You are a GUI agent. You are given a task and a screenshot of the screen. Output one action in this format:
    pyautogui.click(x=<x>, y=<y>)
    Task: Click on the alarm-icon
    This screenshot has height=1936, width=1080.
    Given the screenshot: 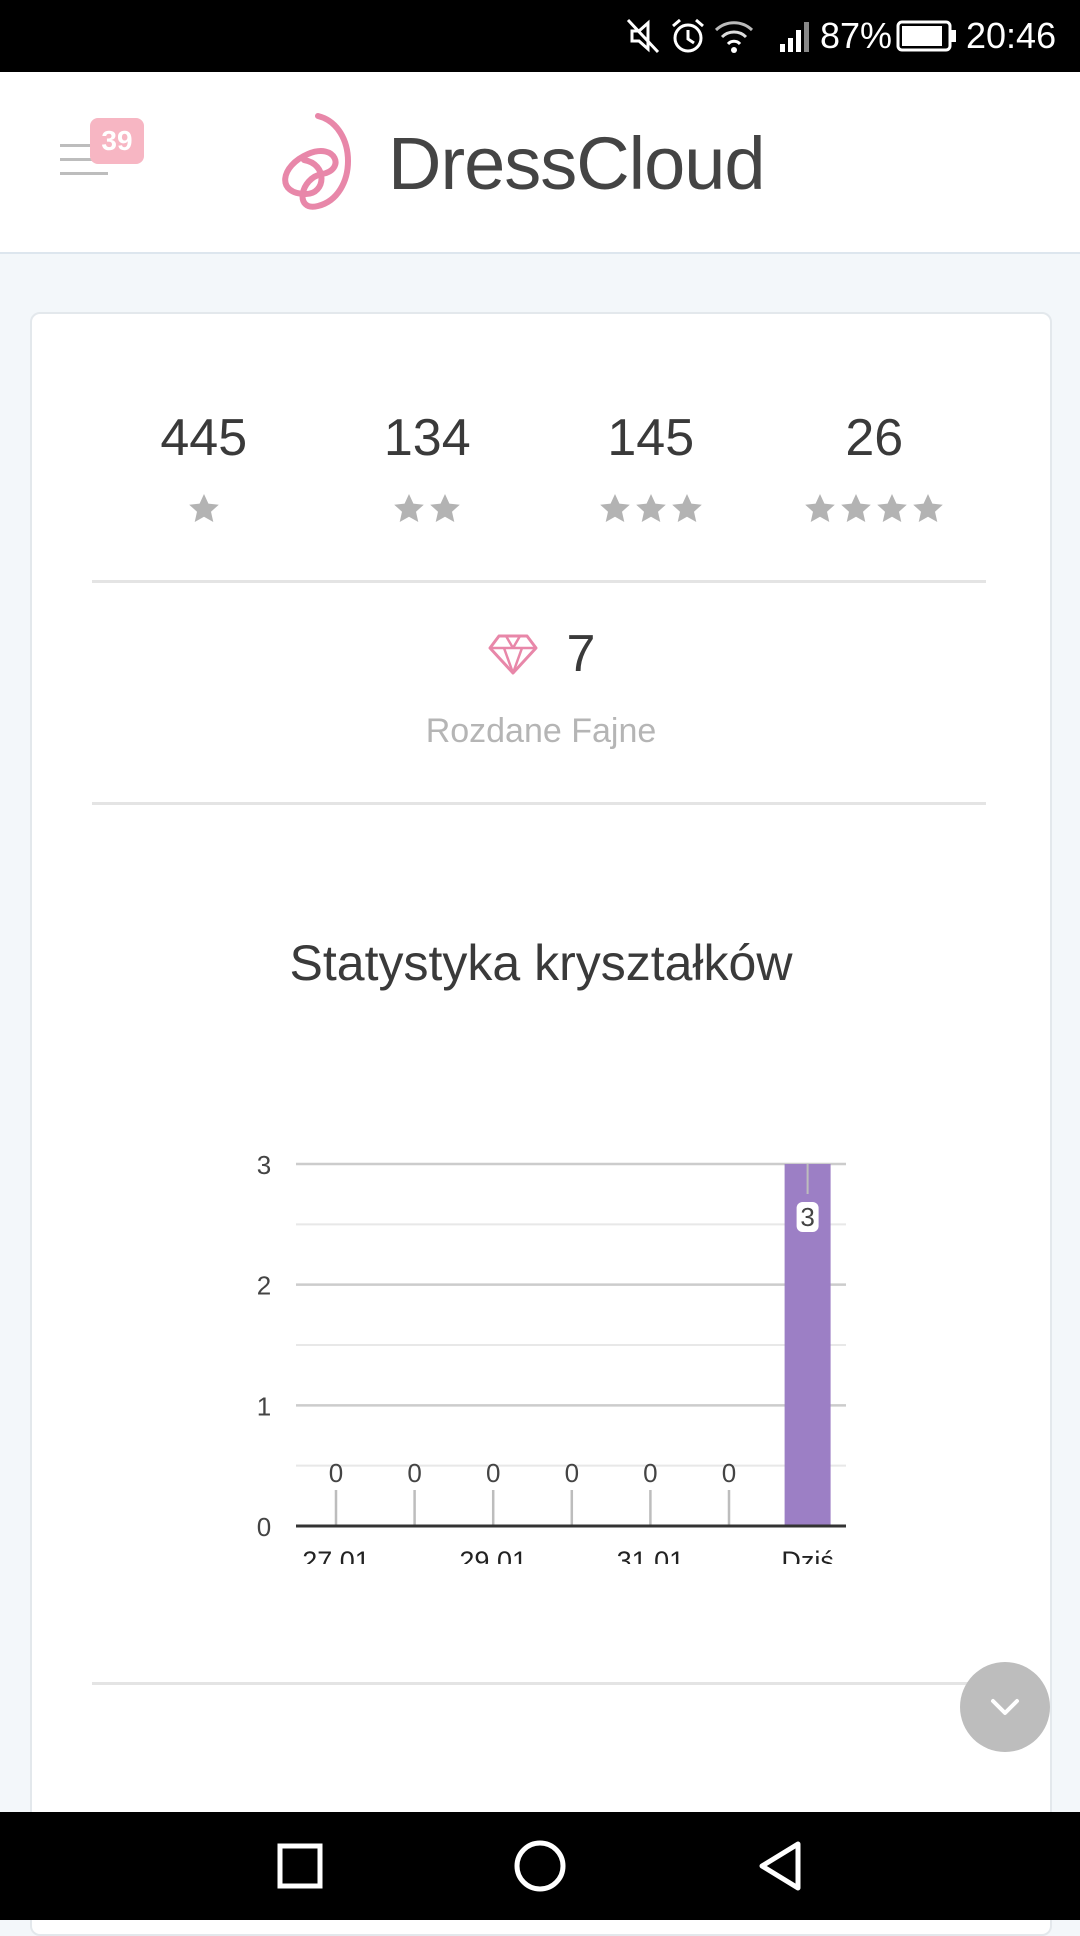 What is the action you would take?
    pyautogui.click(x=688, y=36)
    